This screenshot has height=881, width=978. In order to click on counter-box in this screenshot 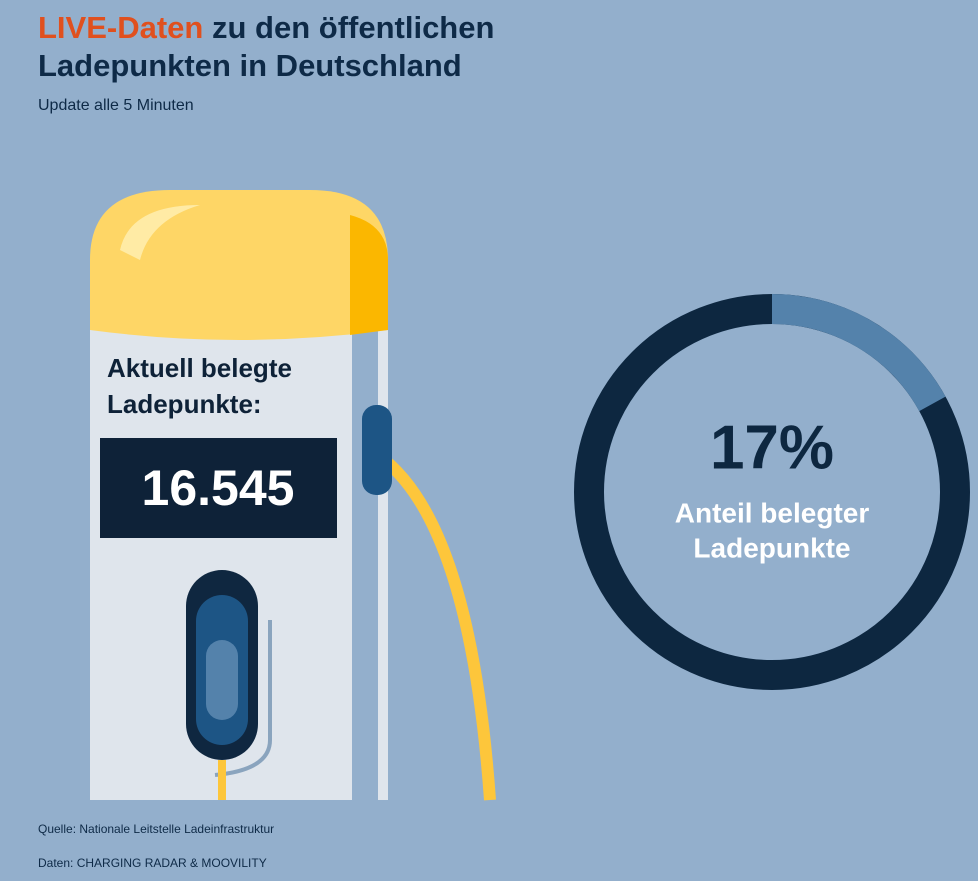, I will do `click(218, 488)`.